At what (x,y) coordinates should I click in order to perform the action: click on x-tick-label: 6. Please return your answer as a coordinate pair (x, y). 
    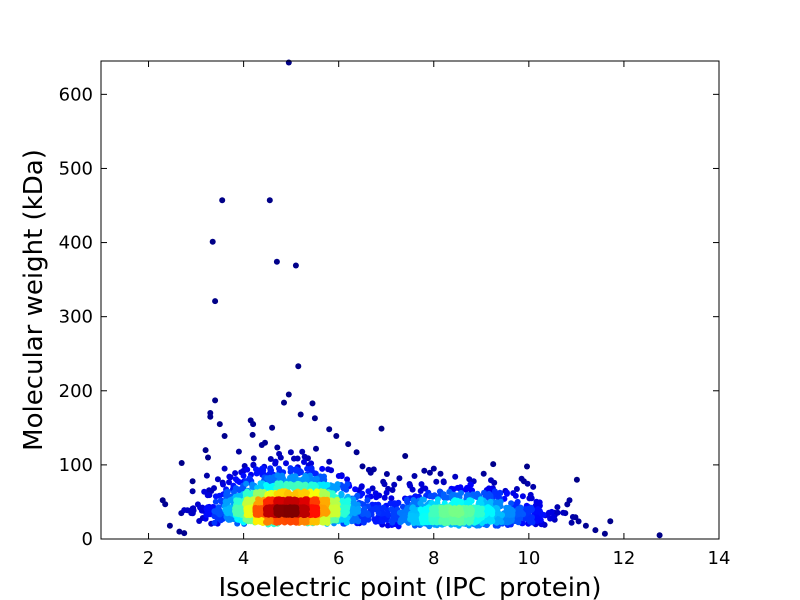
    Looking at the image, I should click on (338, 558).